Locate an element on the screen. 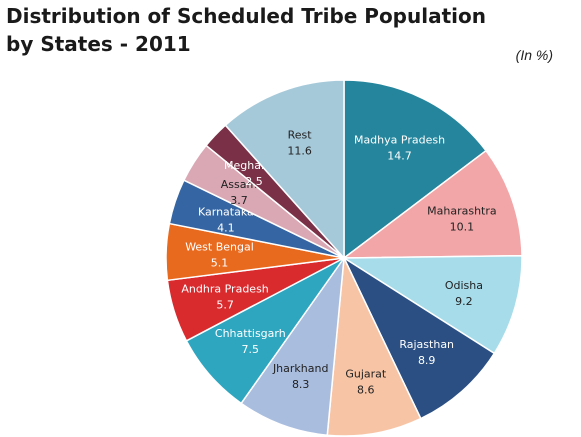 The image size is (581, 437). slice-value-madhya-pradesh: 14.7 is located at coordinates (399, 156).